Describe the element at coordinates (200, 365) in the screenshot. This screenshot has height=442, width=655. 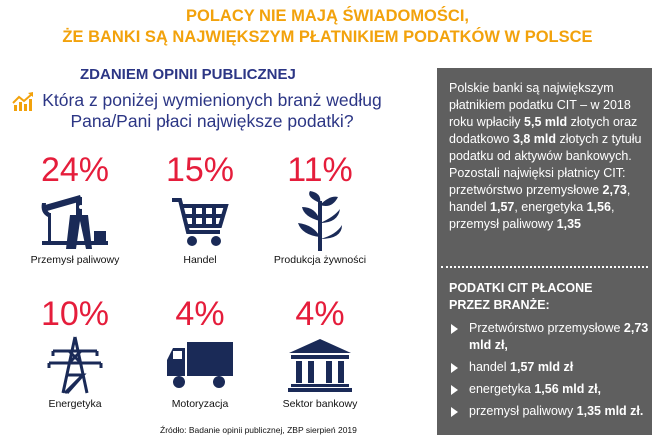
I see `truck-icon` at that location.